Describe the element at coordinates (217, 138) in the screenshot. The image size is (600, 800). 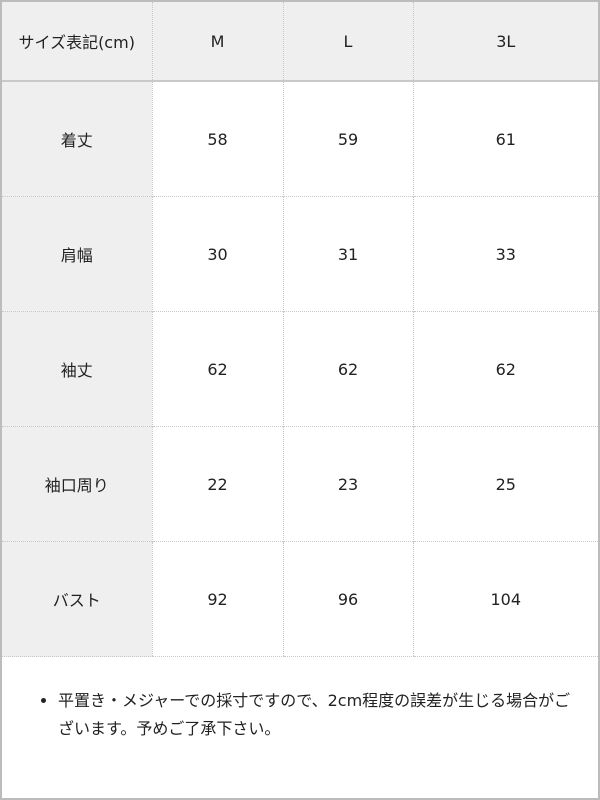
I see `table-cell: 58` at that location.